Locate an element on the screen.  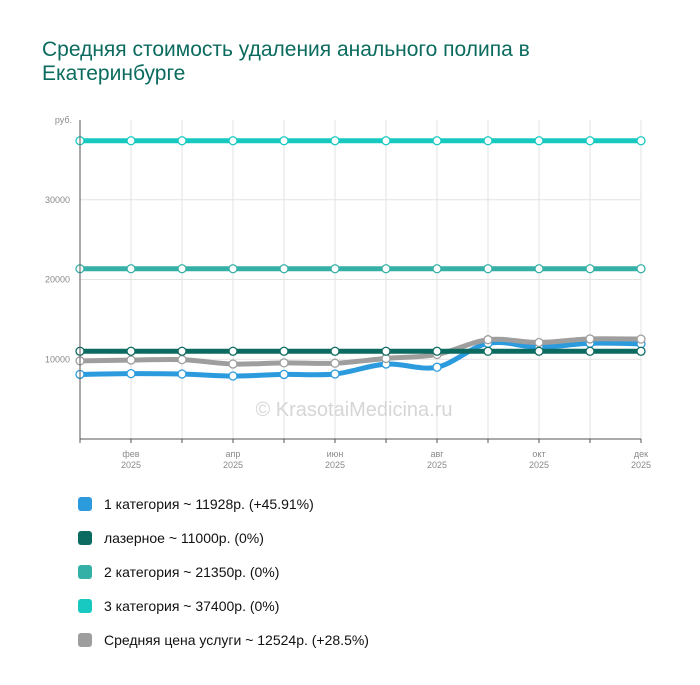
x-tick-label: фев is located at coordinates (130, 454).